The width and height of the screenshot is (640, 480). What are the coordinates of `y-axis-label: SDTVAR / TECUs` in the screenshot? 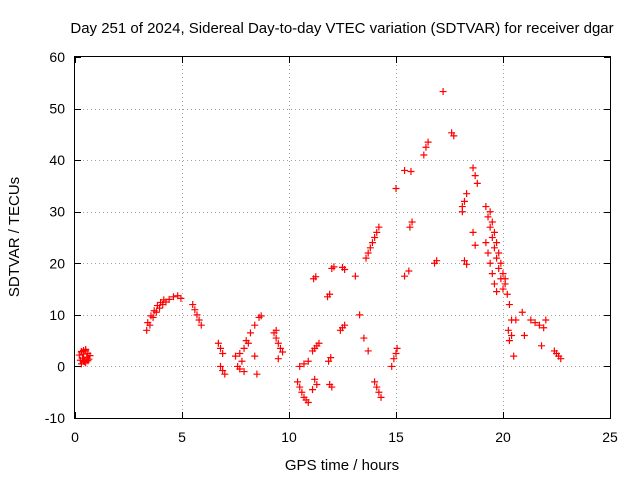 It's located at (14, 237).